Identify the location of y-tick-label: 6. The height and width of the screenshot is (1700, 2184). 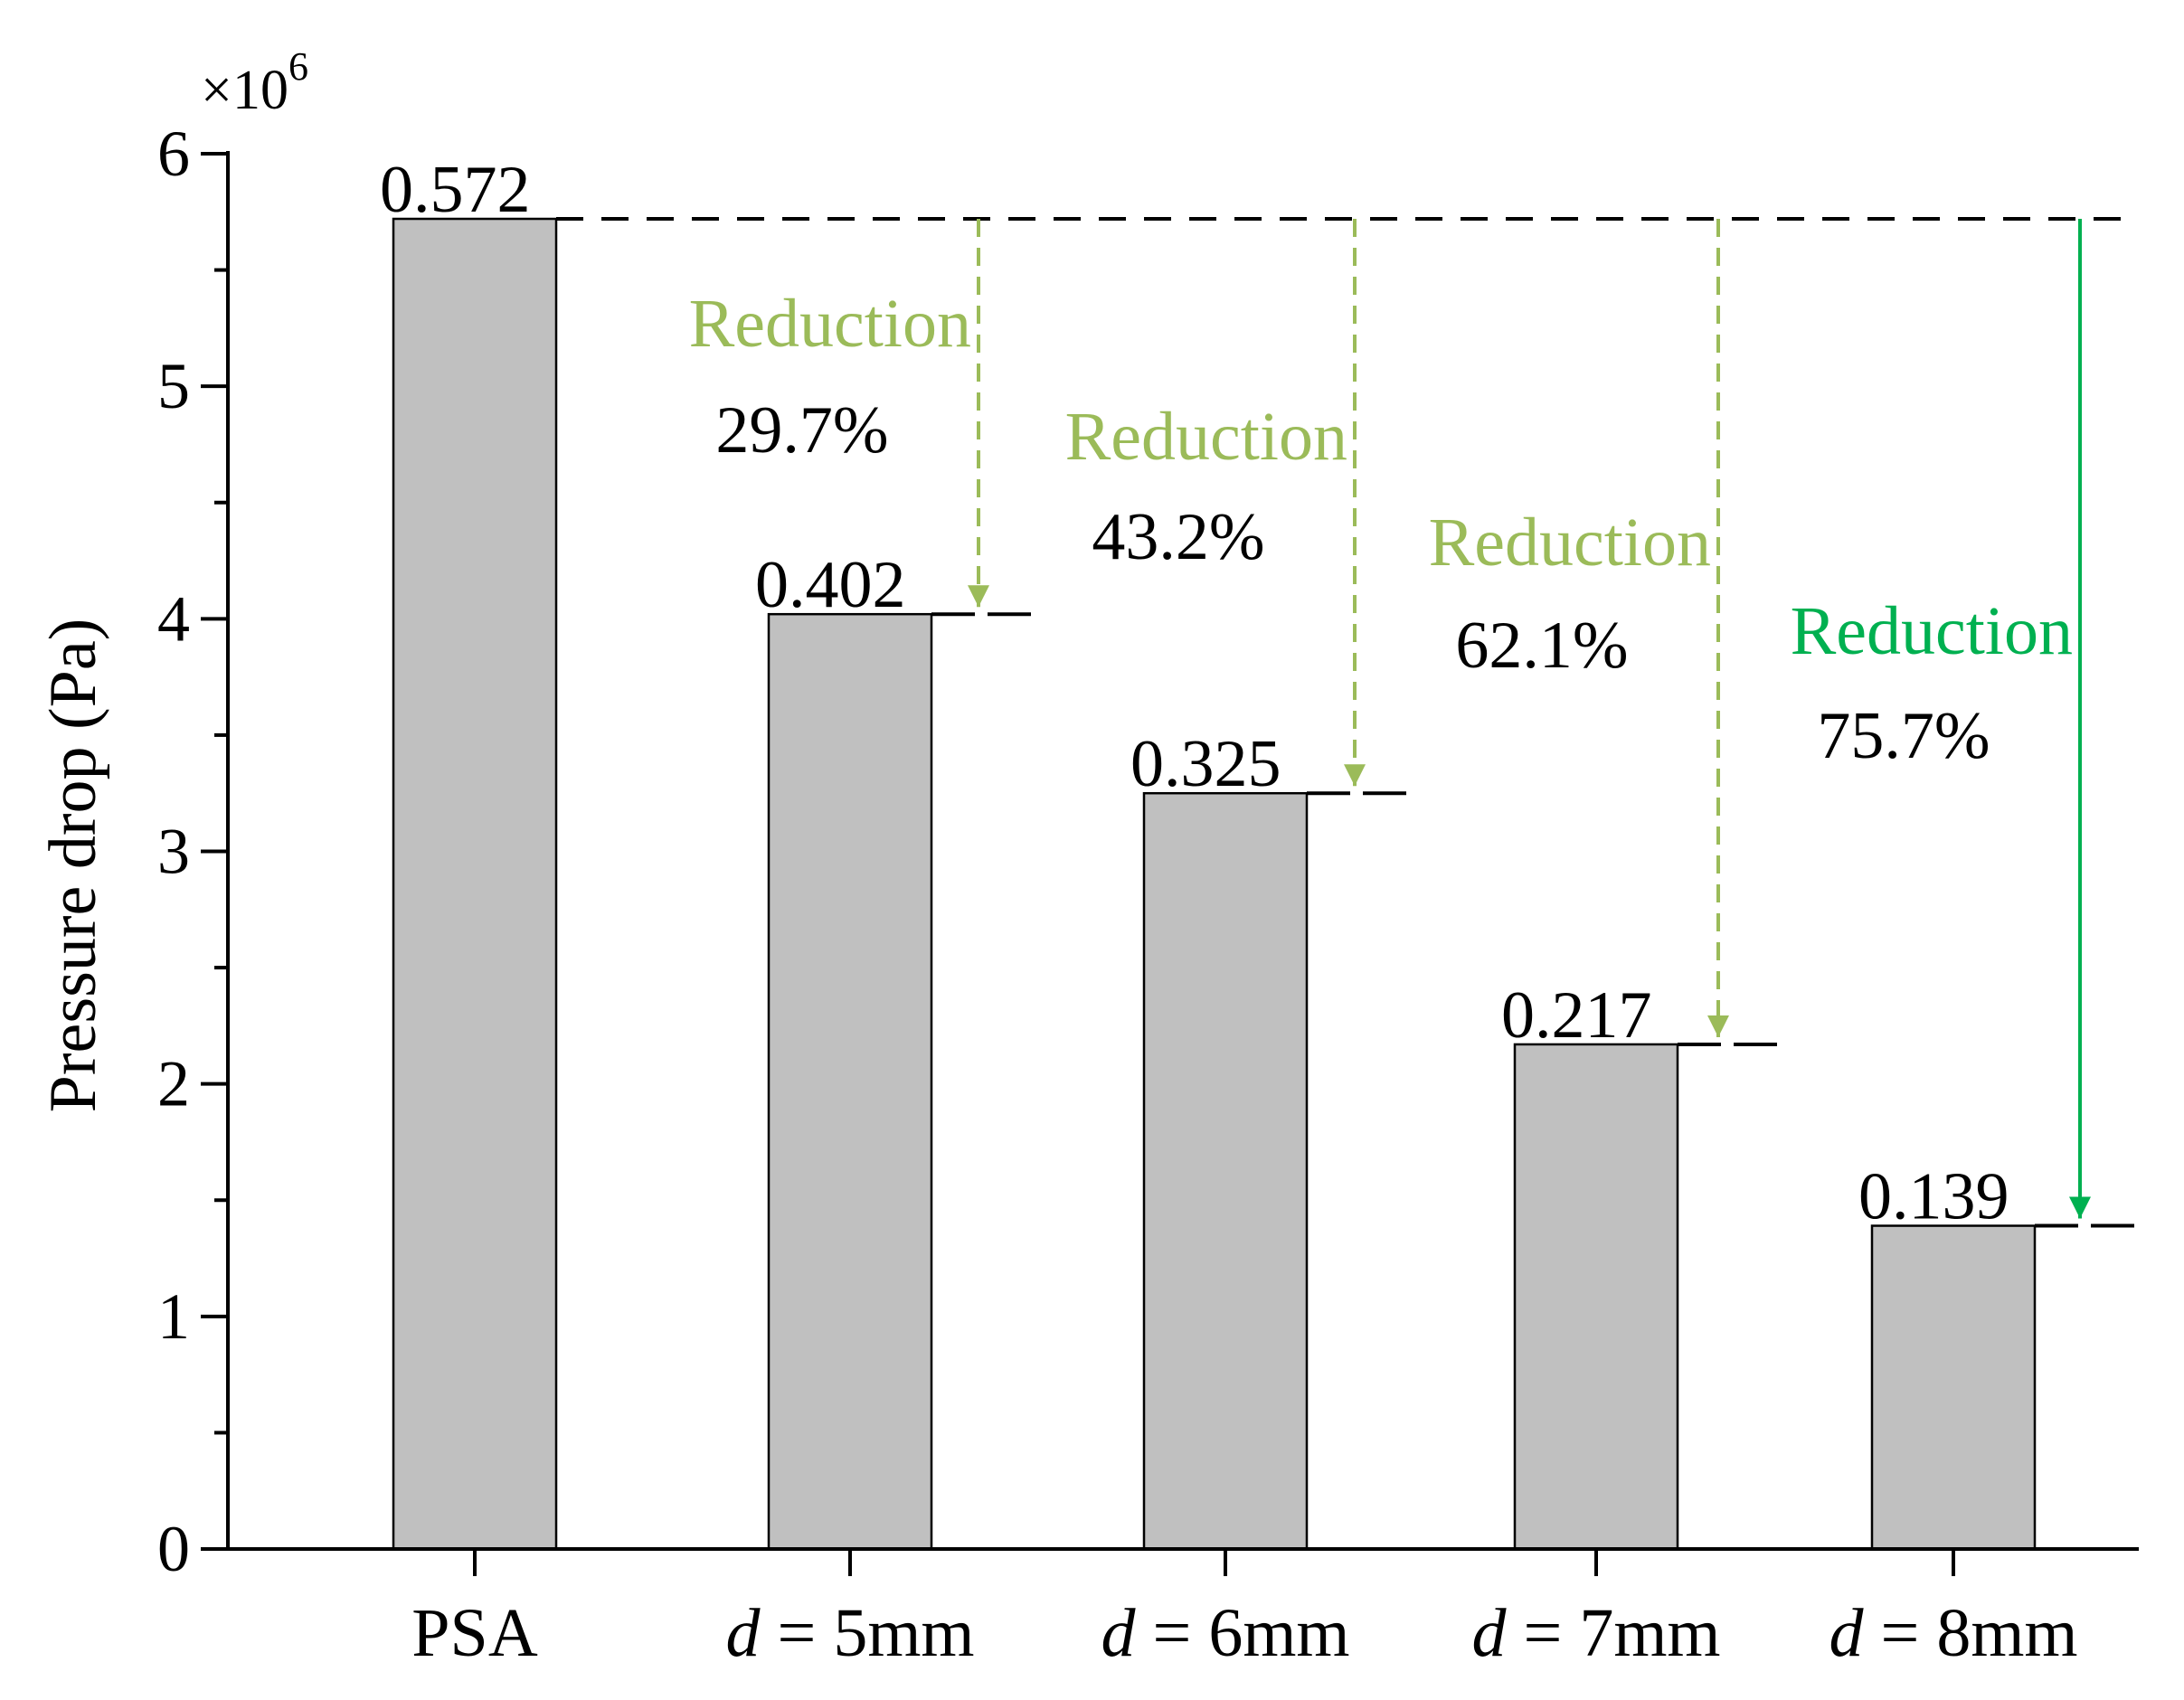
(173, 154).